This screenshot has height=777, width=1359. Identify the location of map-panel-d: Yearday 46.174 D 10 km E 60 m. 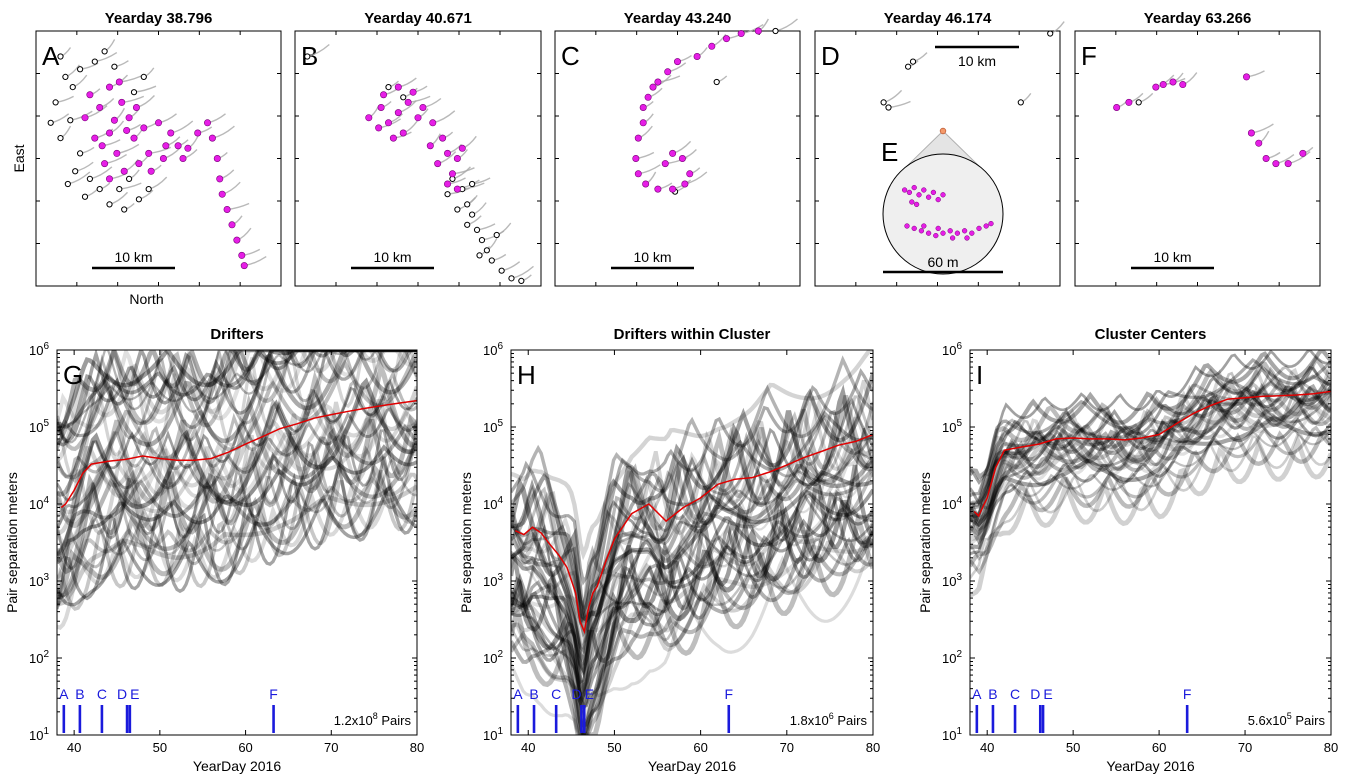
(939, 148).